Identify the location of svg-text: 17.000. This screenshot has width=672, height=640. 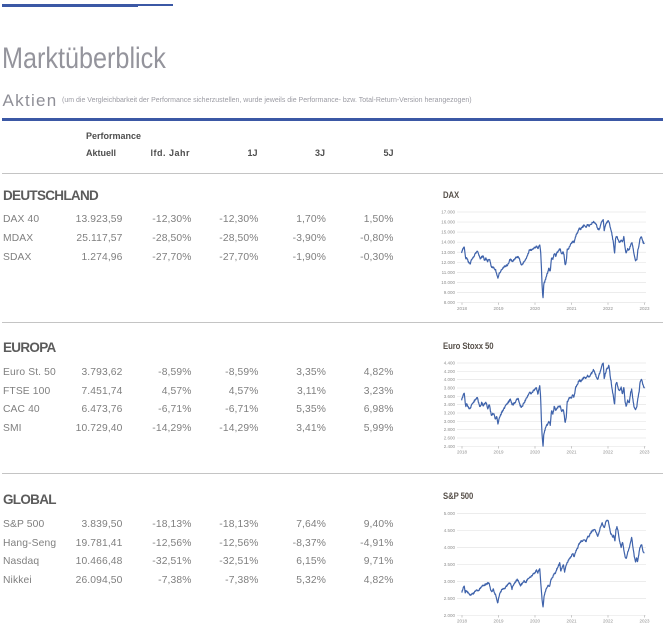
(448, 212).